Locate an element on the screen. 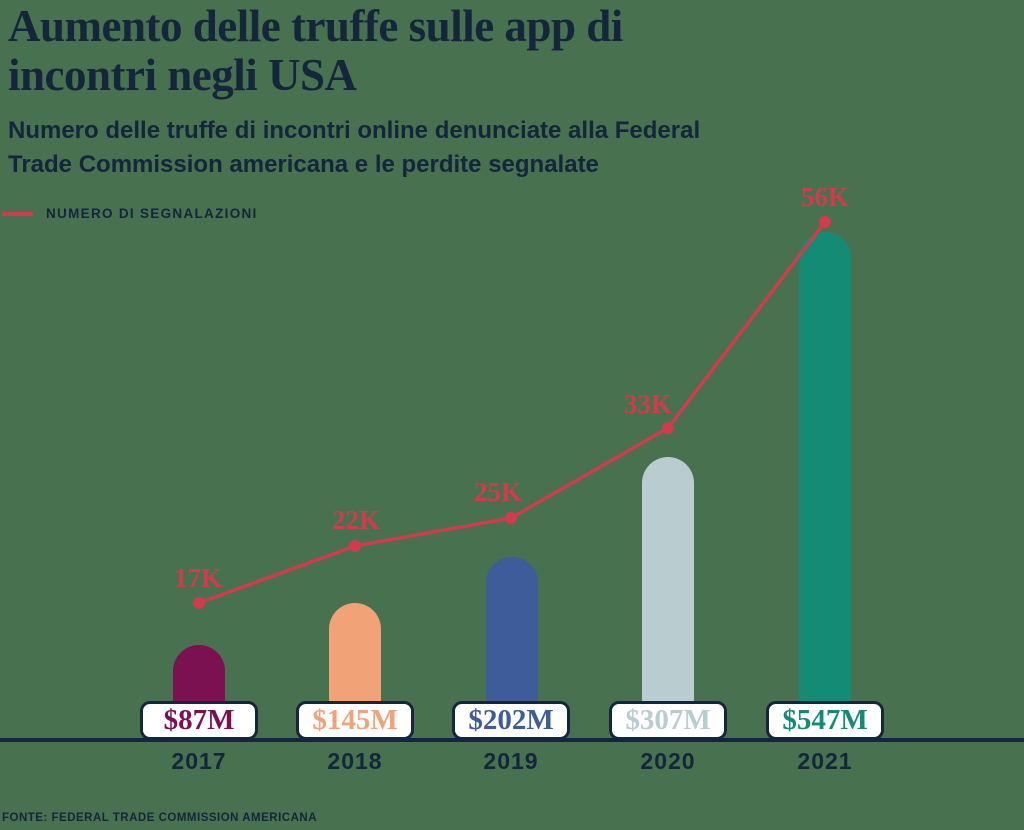 This screenshot has width=1024, height=830. year-label-2020: 2020 is located at coordinates (668, 761).